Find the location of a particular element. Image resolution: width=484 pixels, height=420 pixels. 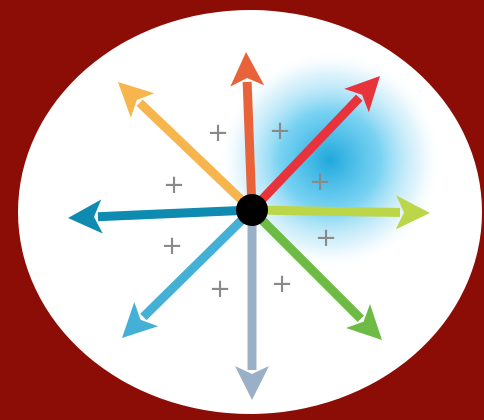

arrow-head-southeast is located at coordinates (363, 321).